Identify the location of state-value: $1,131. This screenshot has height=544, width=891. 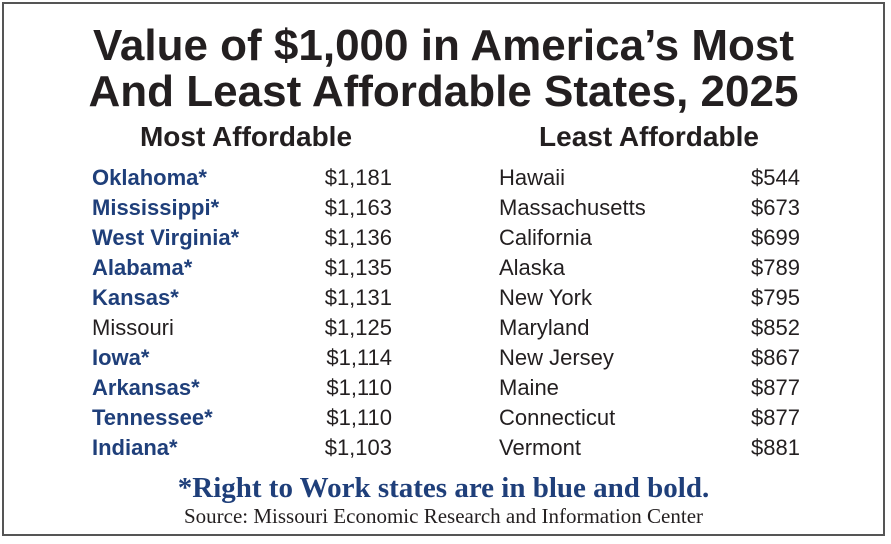
(358, 297).